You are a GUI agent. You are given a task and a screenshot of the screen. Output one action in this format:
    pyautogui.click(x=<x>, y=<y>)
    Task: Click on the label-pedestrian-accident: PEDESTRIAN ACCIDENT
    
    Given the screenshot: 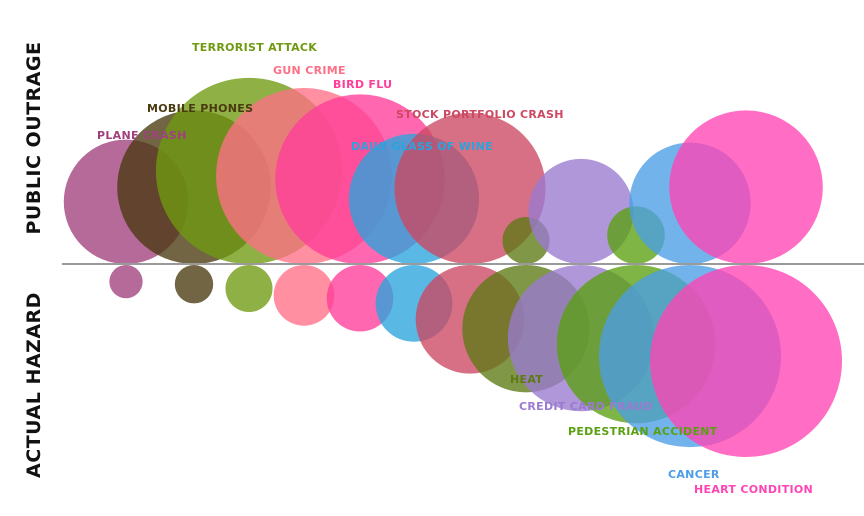 What is the action you would take?
    pyautogui.click(x=643, y=431)
    